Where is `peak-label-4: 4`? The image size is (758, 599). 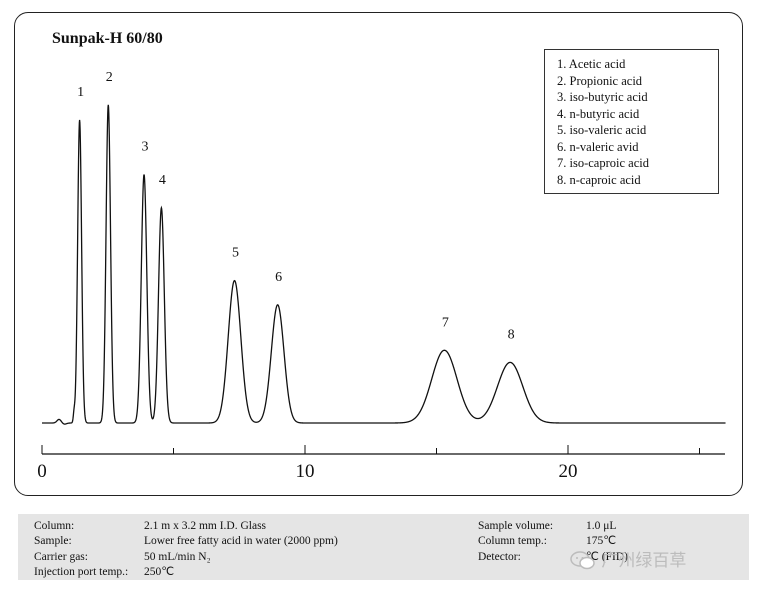 peak-label-4: 4 is located at coordinates (162, 180).